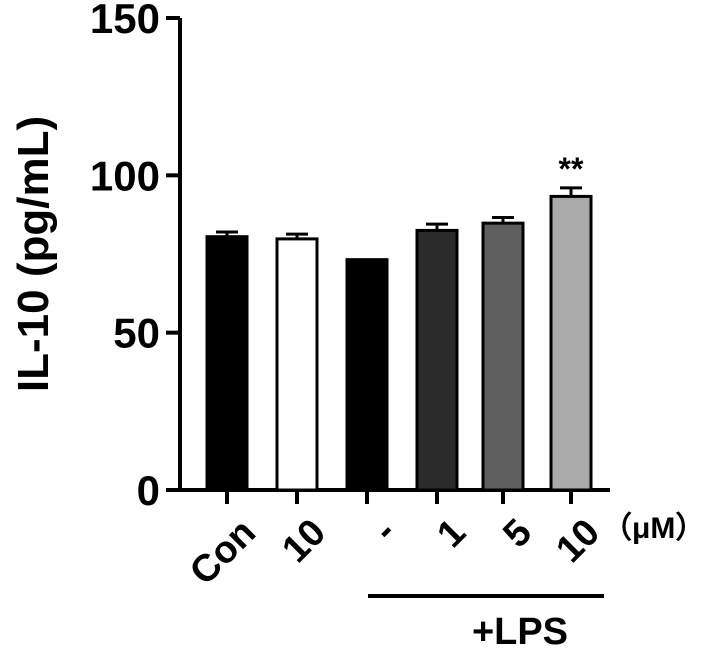 Image resolution: width=707 pixels, height=656 pixels. I want to click on y-axis-label: IL-10 (pg/mL), so click(33, 254).